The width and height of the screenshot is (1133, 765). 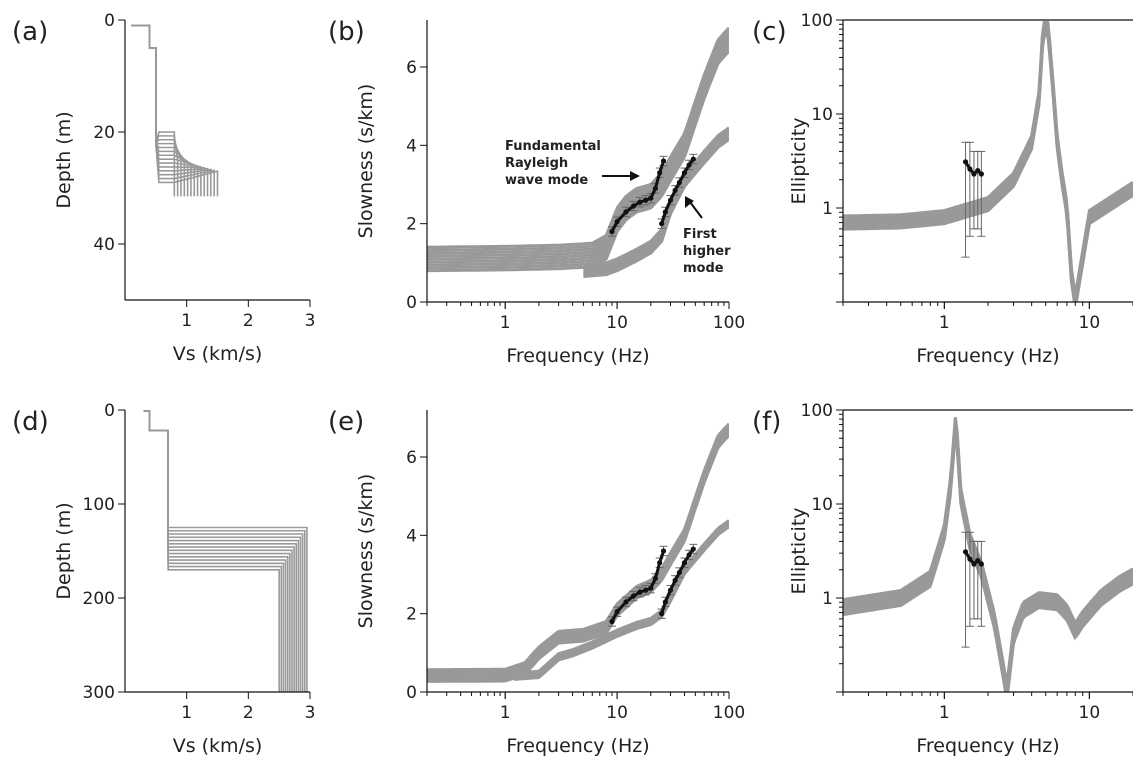 I want to click on y-tick-label: 2, so click(x=411, y=615).